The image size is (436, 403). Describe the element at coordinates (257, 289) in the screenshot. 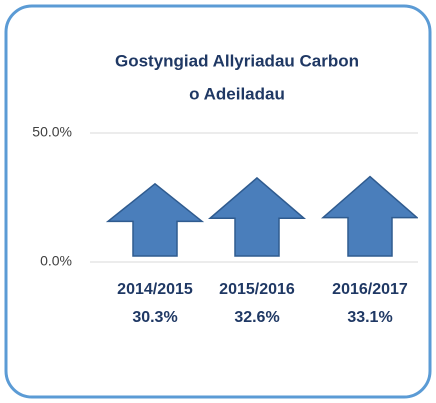

I see `x-tick-label: 2015/2016` at that location.